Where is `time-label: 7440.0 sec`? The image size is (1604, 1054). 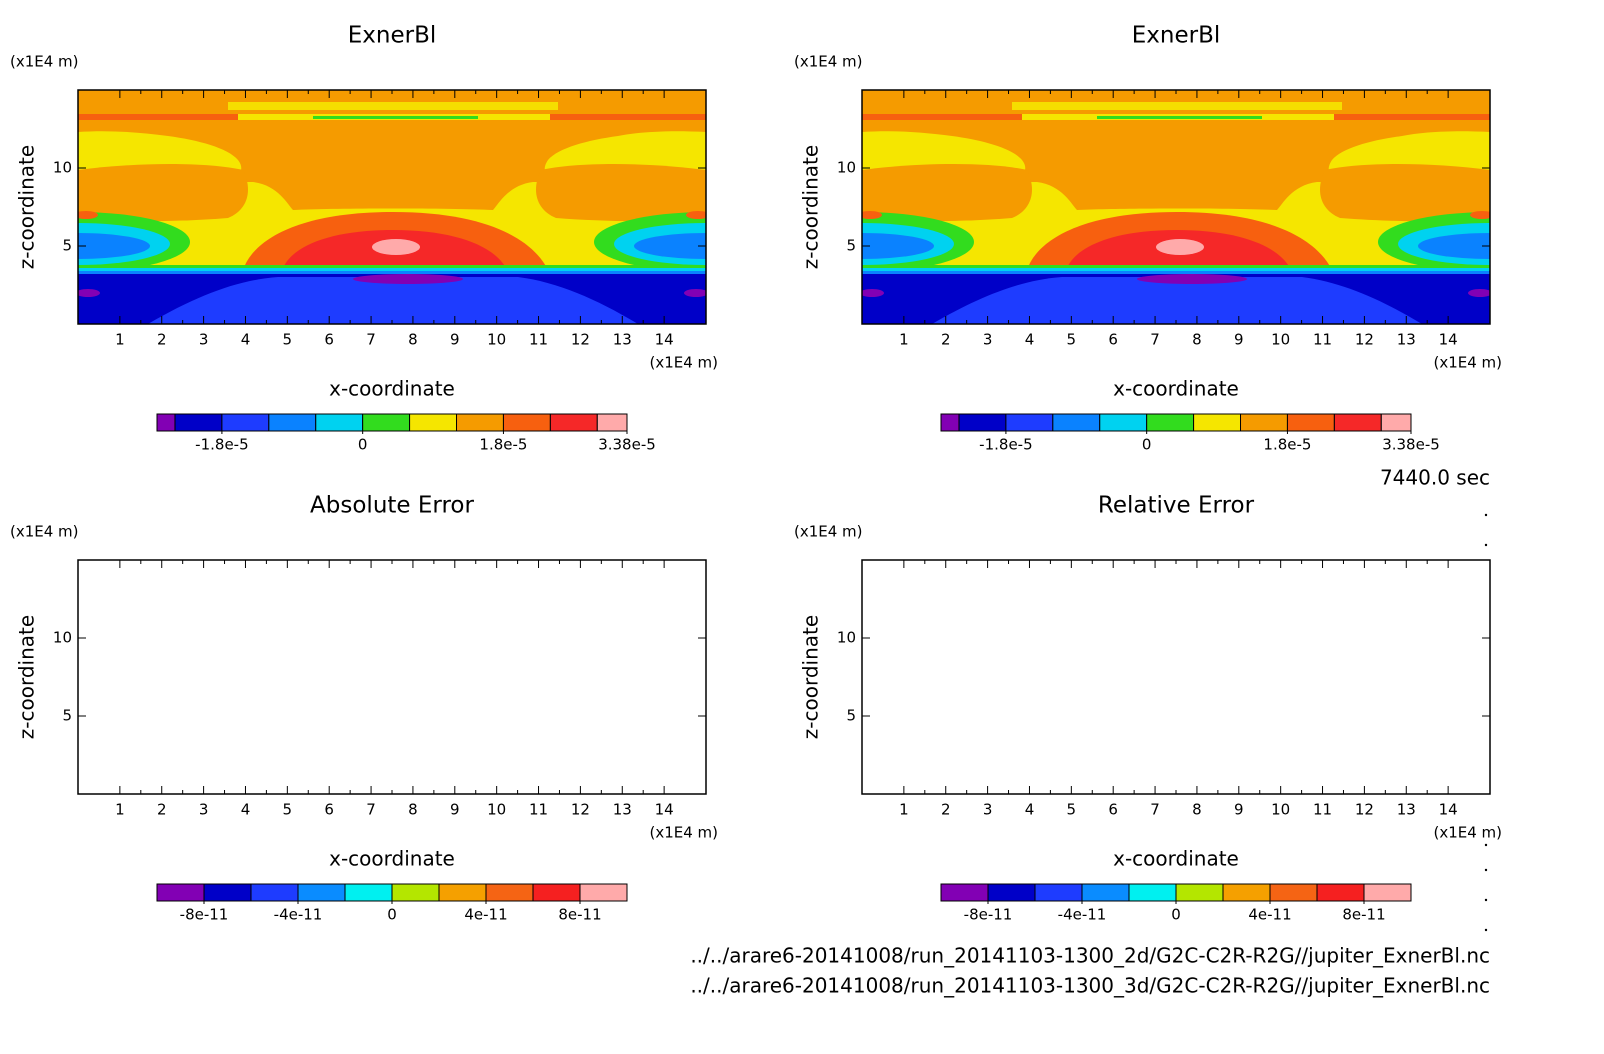
time-label: 7440.0 sec is located at coordinates (1435, 478).